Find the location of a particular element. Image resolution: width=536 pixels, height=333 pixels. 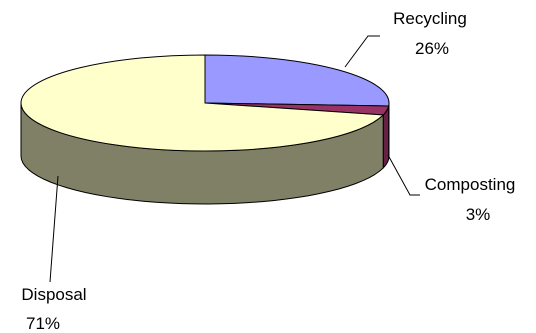

slice-side-composting is located at coordinates (386, 137).